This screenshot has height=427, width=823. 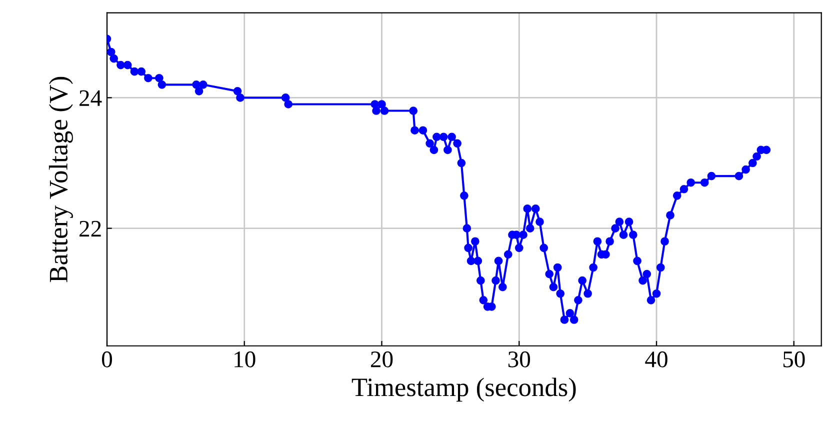 What do you see at coordinates (794, 359) in the screenshot?
I see `x-tick-label: 50` at bounding box center [794, 359].